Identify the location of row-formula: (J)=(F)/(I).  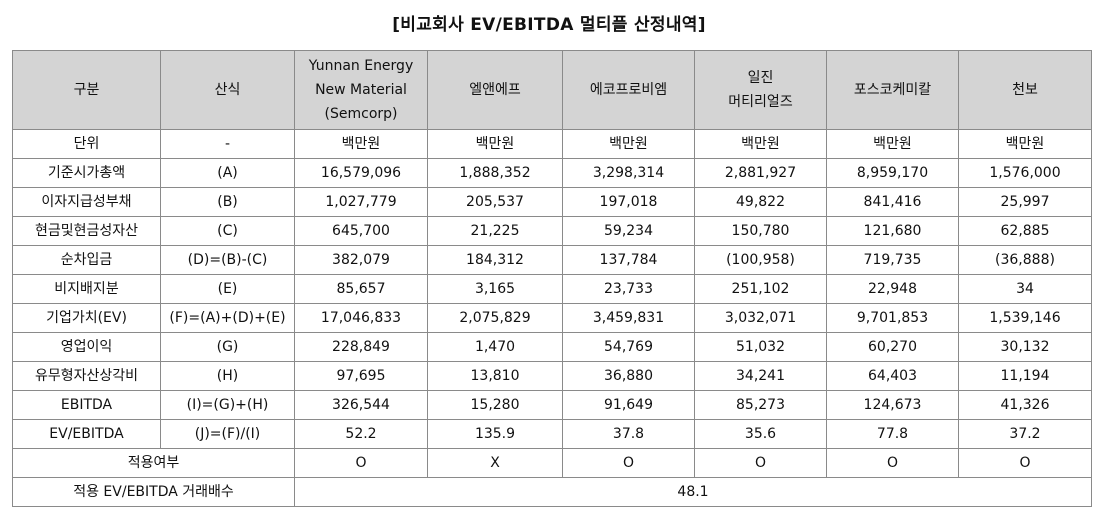
(227, 434).